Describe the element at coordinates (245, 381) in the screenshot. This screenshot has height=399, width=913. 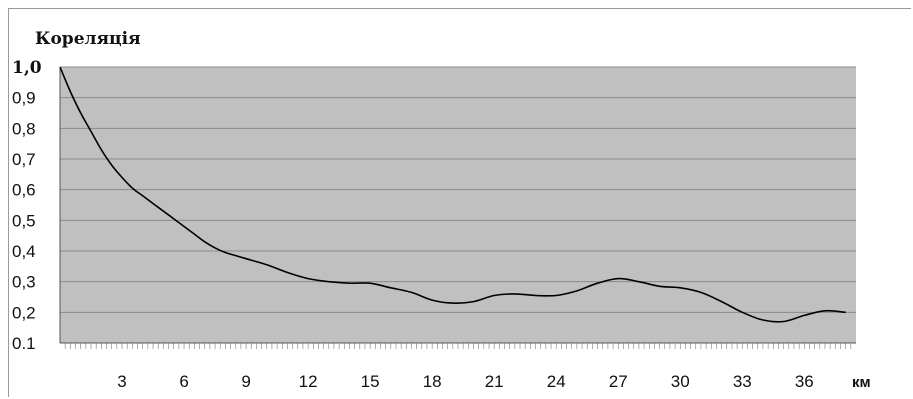
I see `x-tick-label: 9` at that location.